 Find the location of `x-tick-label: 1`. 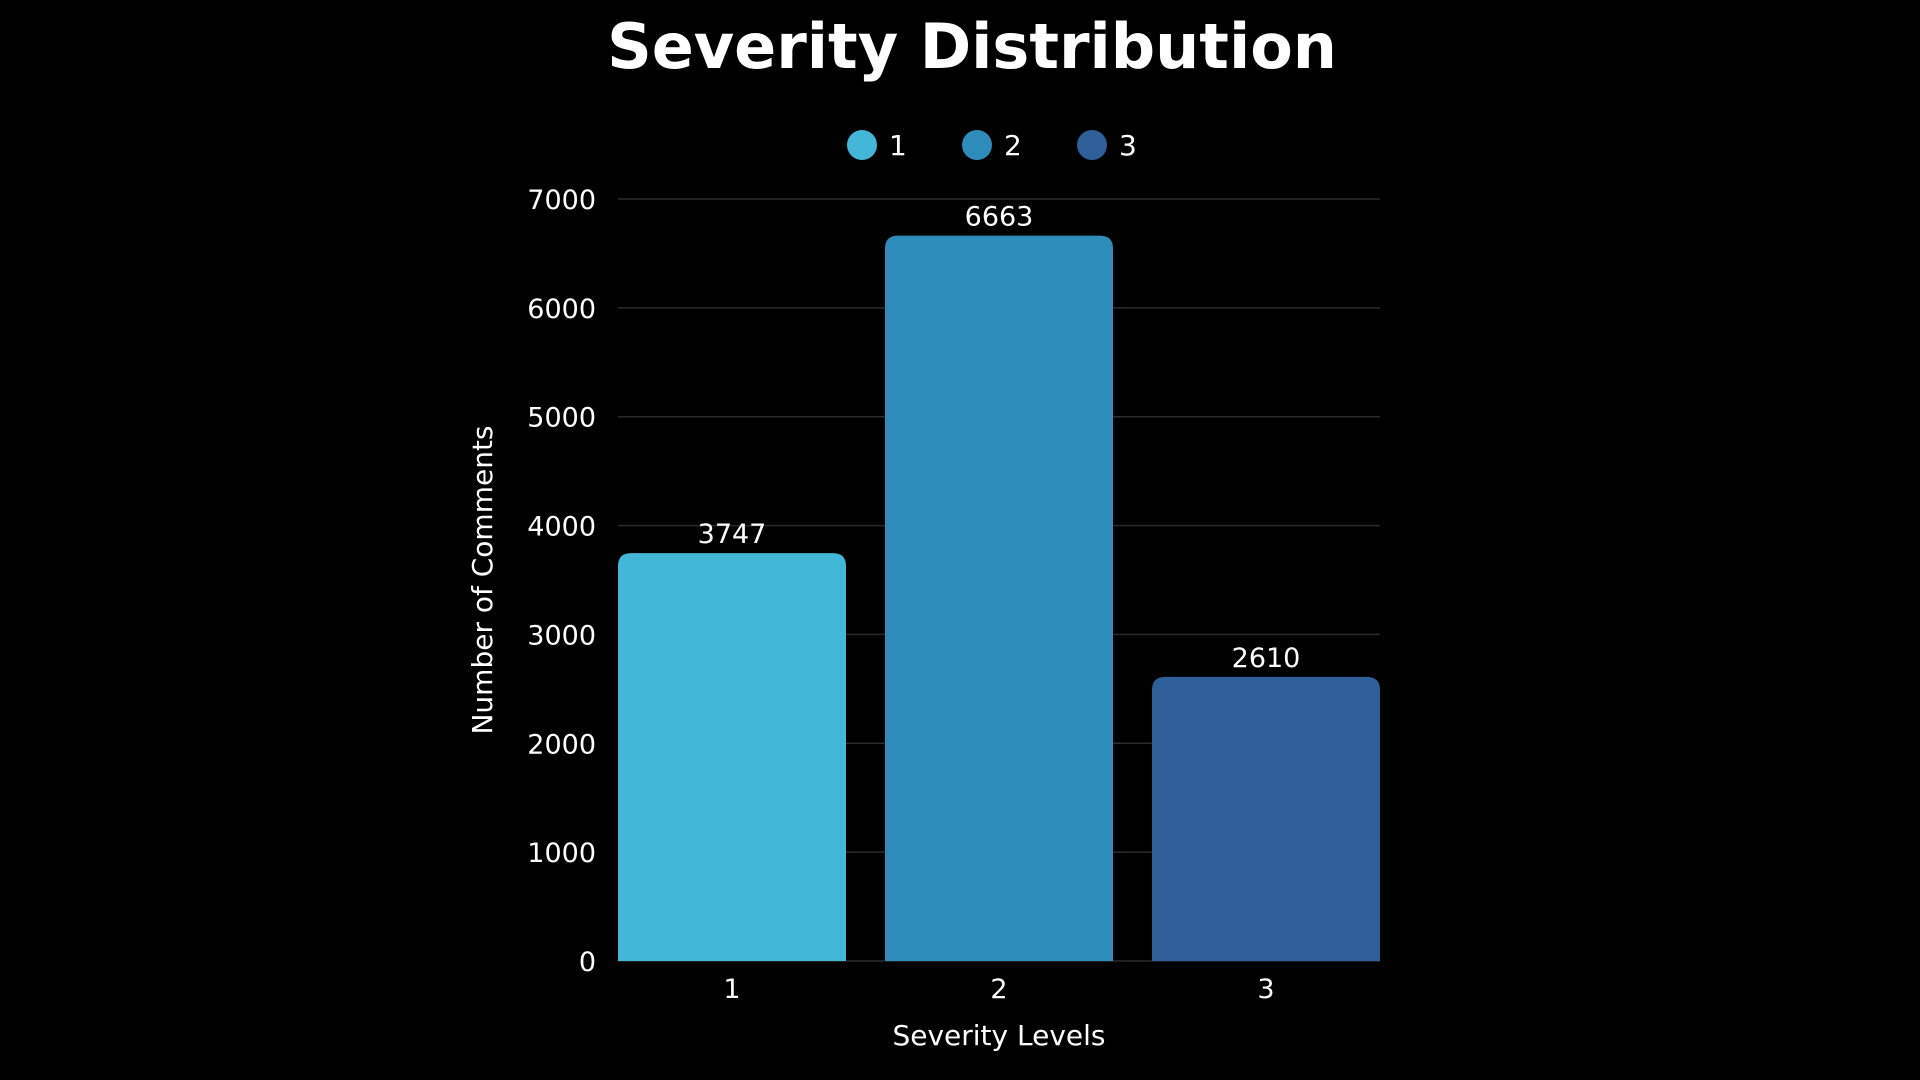

x-tick-label: 1 is located at coordinates (731, 989).